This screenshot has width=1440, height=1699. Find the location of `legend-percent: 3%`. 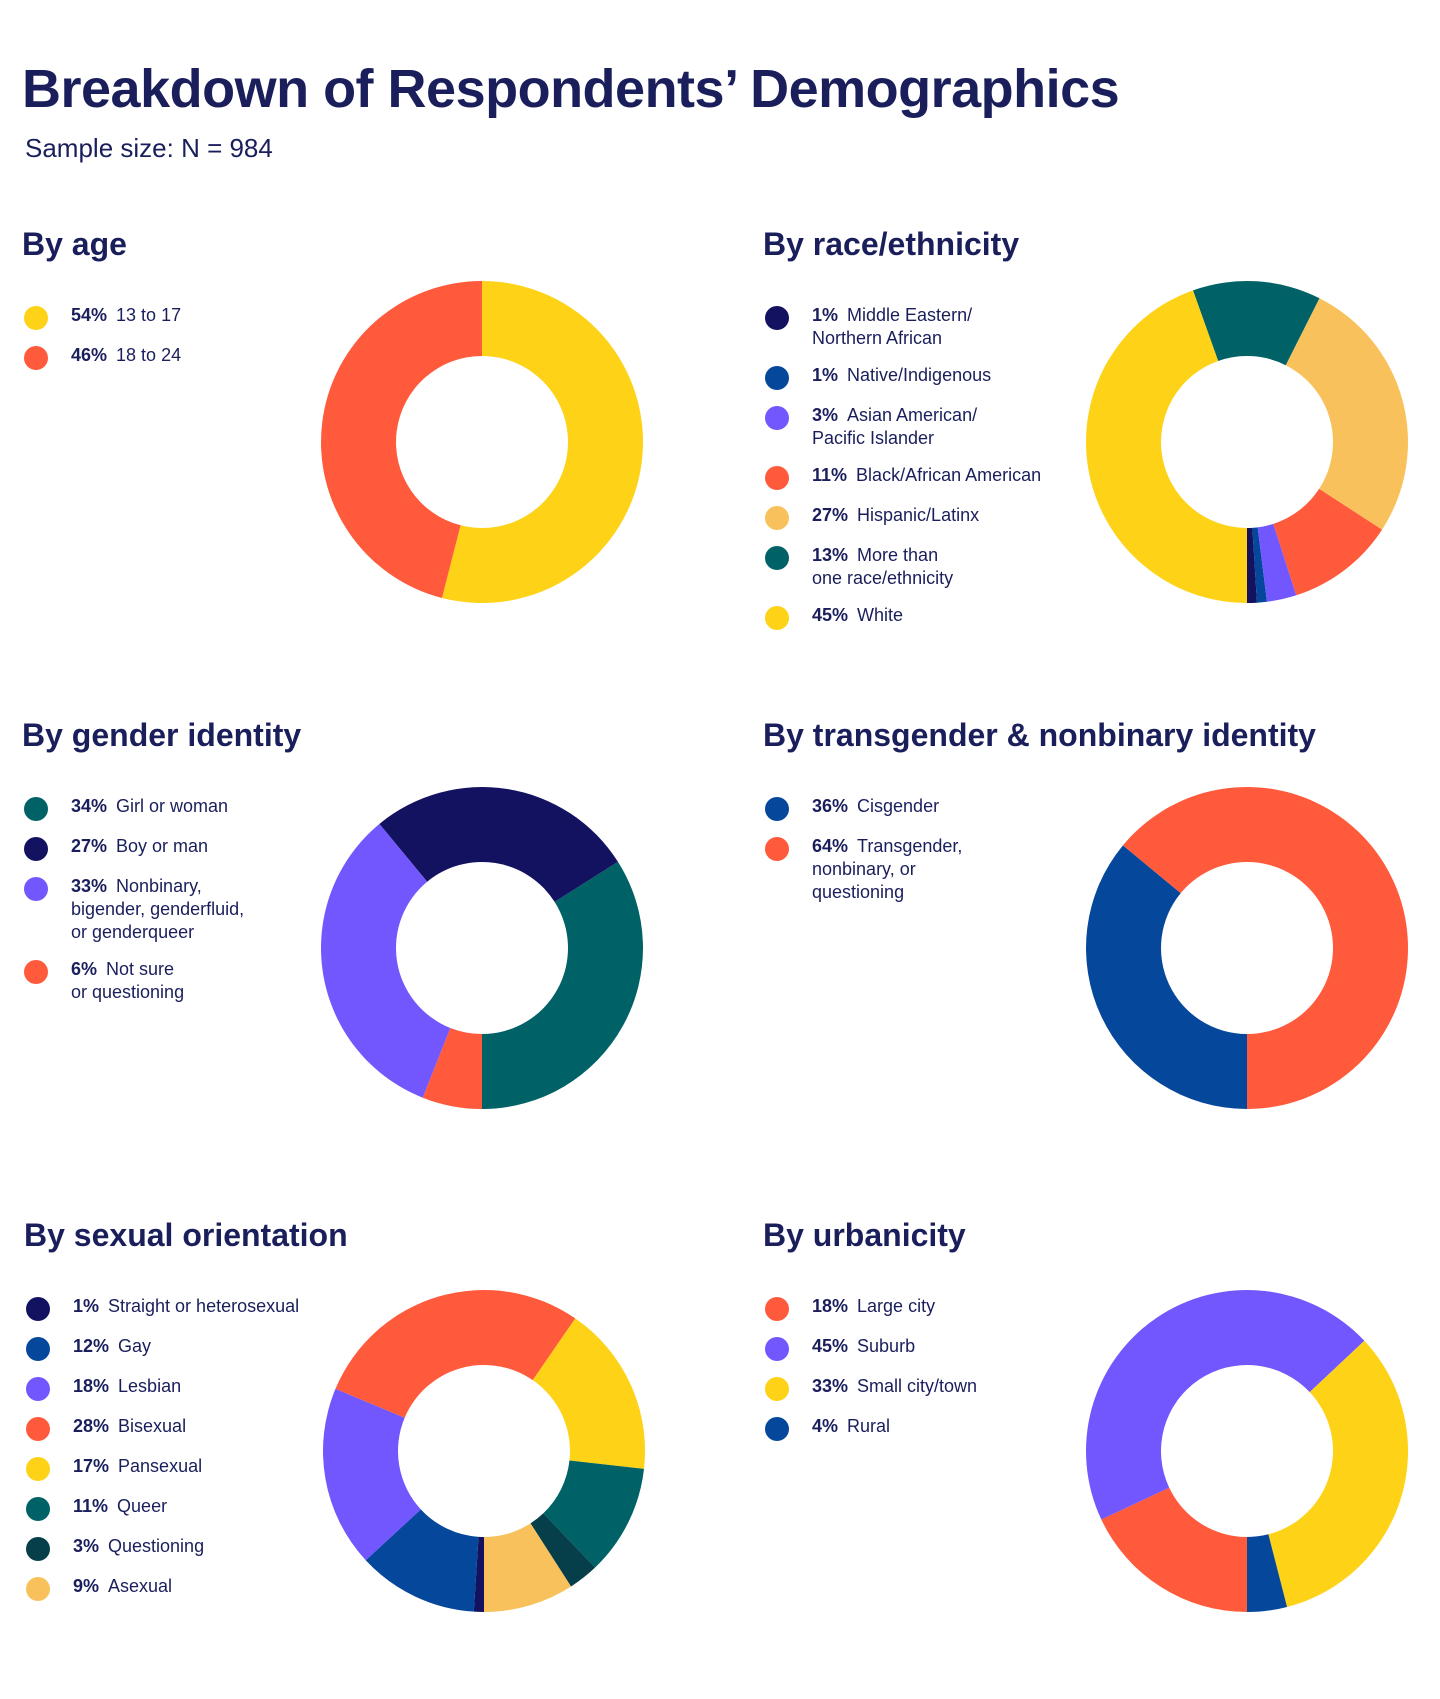

legend-percent: 3% is located at coordinates (825, 415).